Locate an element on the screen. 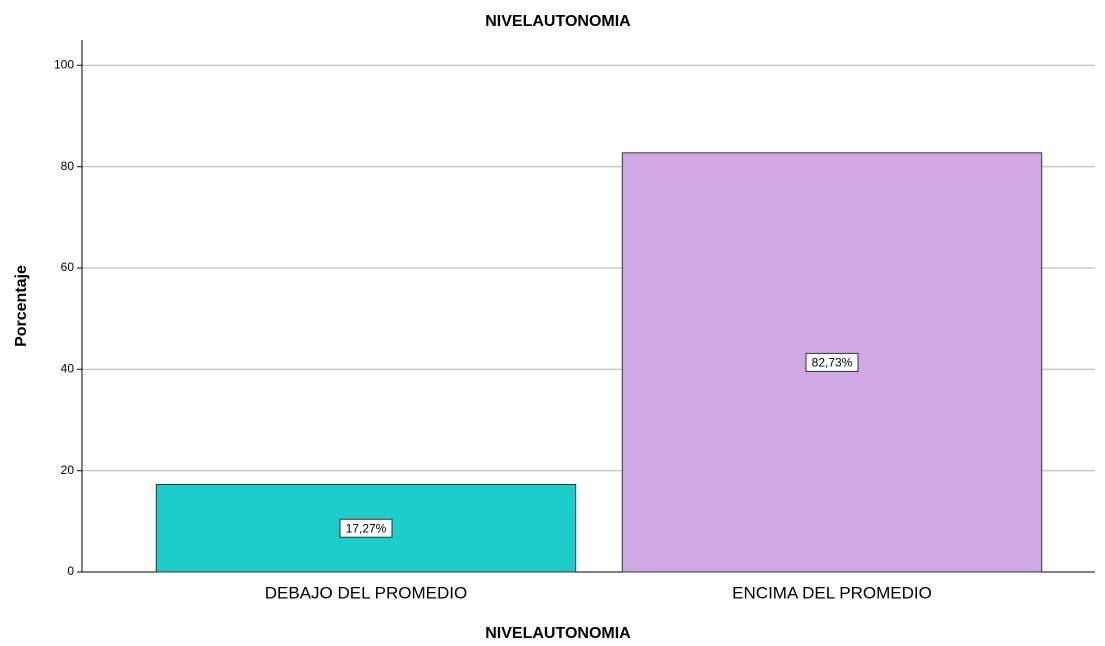 Image resolution: width=1105 pixels, height=646 pixels. value-label: 17,27% is located at coordinates (366, 528).